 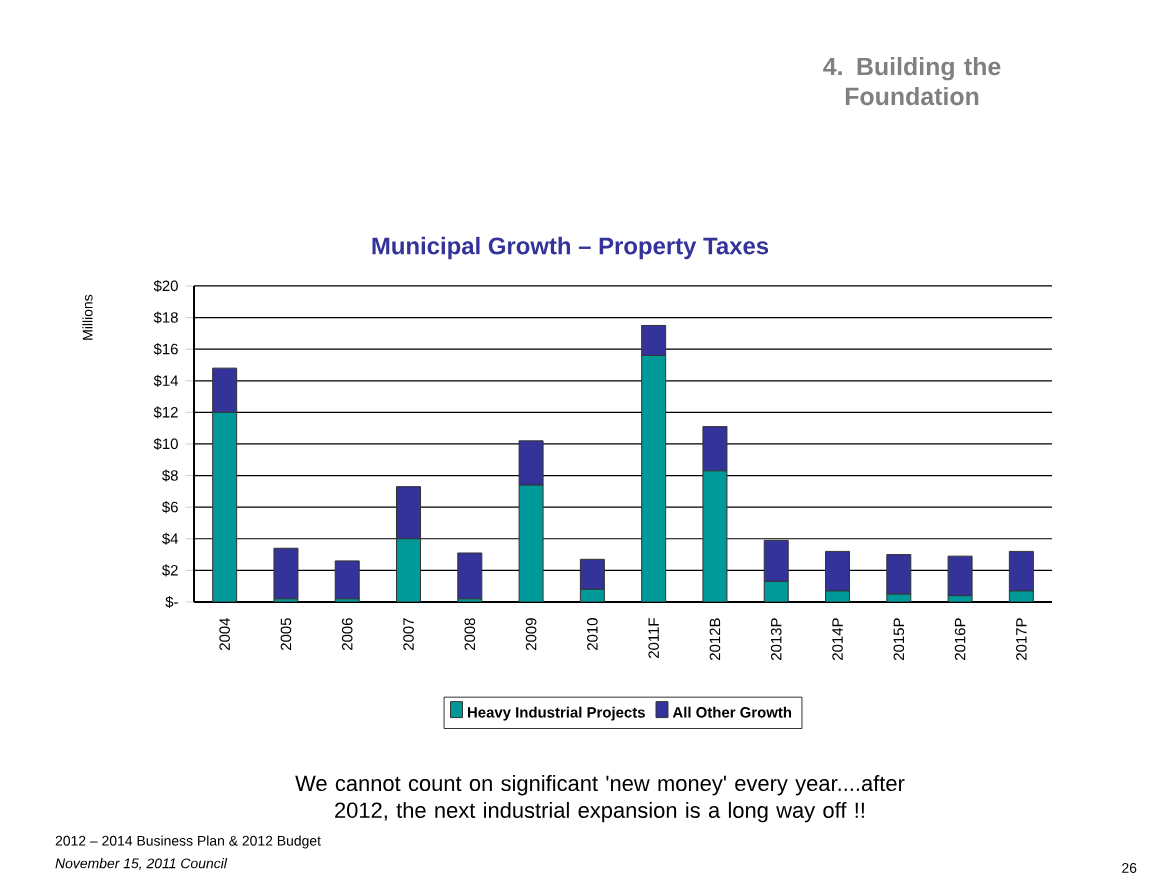 What do you see at coordinates (570, 248) in the screenshot?
I see `chart-title: Municipal Growth – Property Taxes` at bounding box center [570, 248].